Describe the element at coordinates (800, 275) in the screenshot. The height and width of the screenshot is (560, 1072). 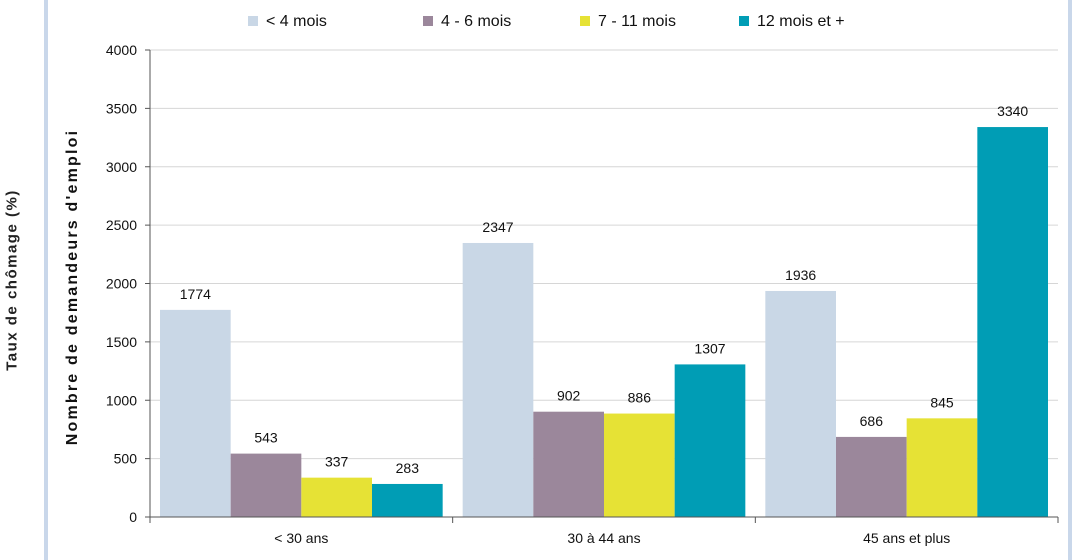
I see `data-label-0-2: 1936` at that location.